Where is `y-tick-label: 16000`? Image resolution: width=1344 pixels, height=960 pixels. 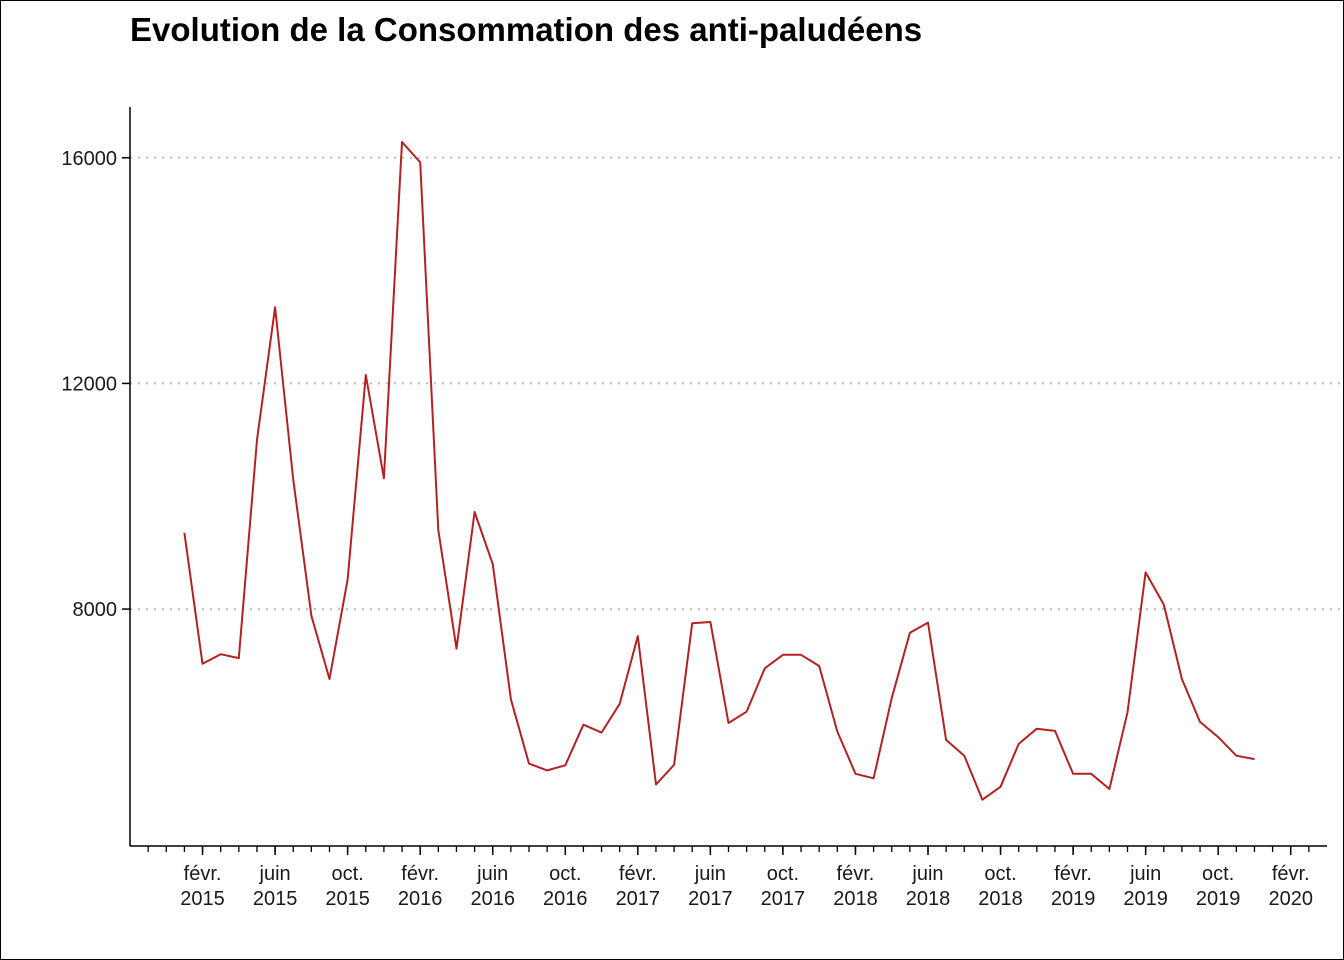 y-tick-label: 16000 is located at coordinates (89, 159).